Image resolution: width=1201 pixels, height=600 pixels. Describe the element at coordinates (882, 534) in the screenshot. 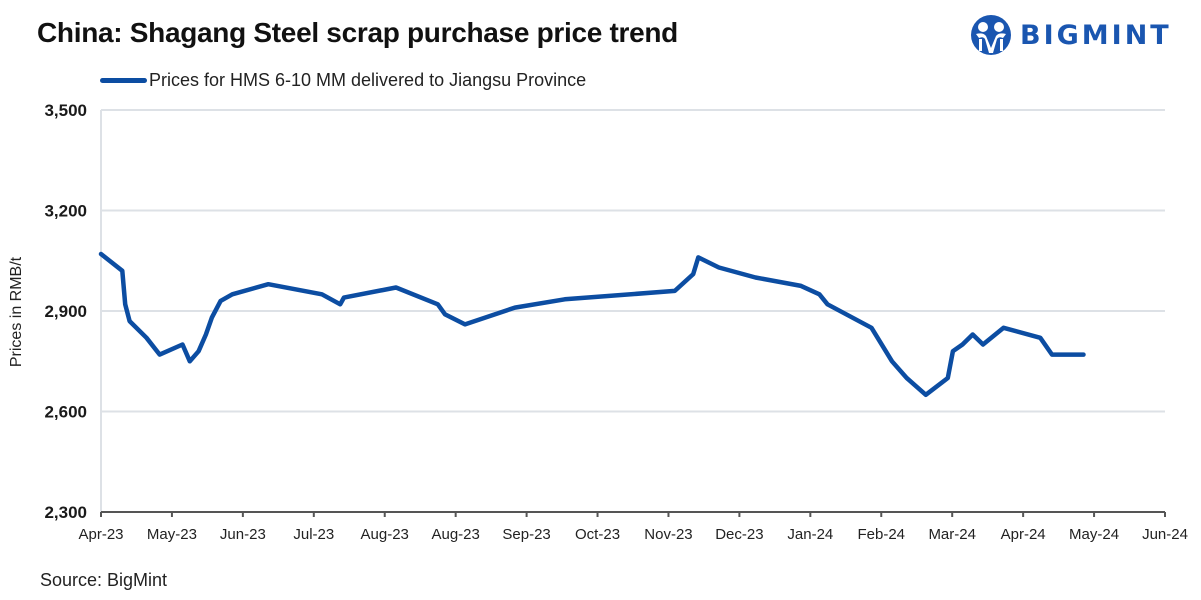

I see `x-tick-label: Feb-24` at that location.